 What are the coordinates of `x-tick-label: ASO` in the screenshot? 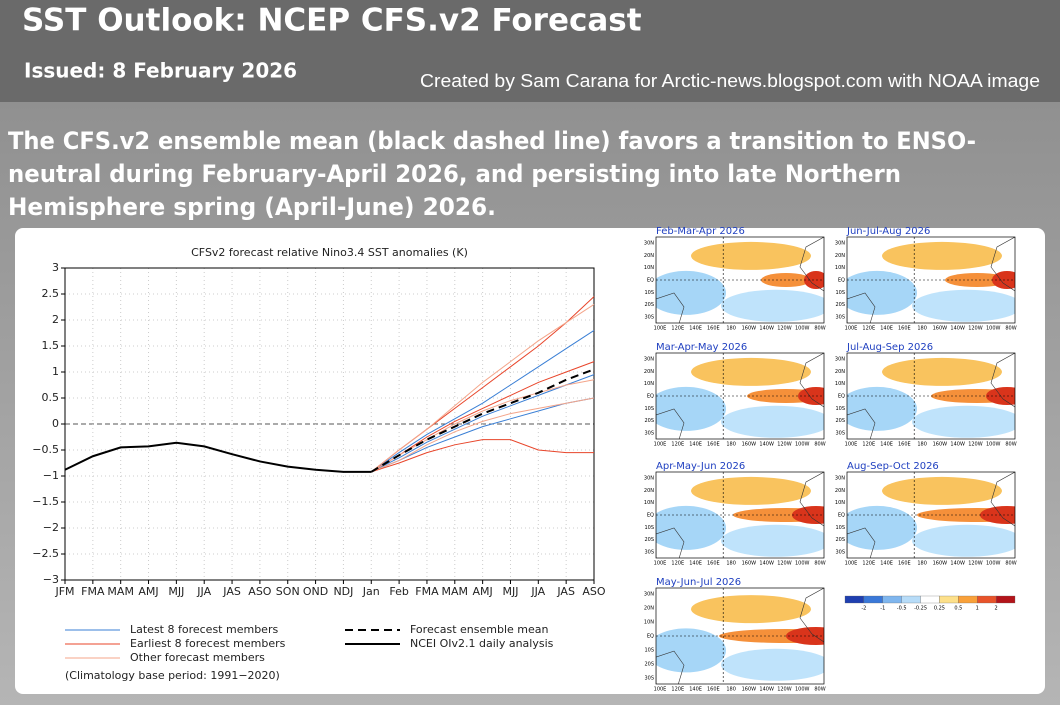 It's located at (260, 591).